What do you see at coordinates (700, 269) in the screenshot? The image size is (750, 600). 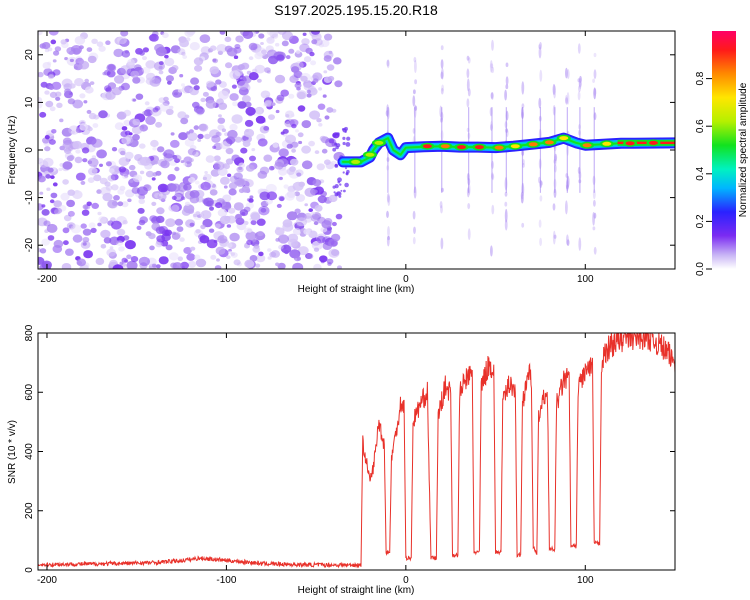 I see `colorbar-tick-label: 0.0` at bounding box center [700, 269].